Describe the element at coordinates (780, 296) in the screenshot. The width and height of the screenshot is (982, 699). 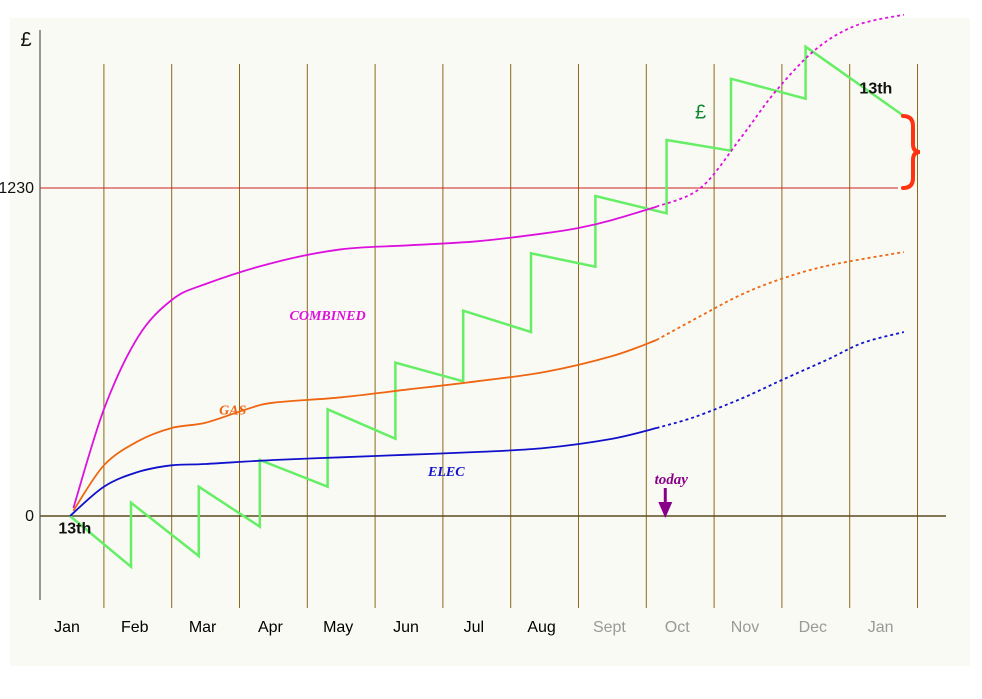
I see `gas-forecast-line` at that location.